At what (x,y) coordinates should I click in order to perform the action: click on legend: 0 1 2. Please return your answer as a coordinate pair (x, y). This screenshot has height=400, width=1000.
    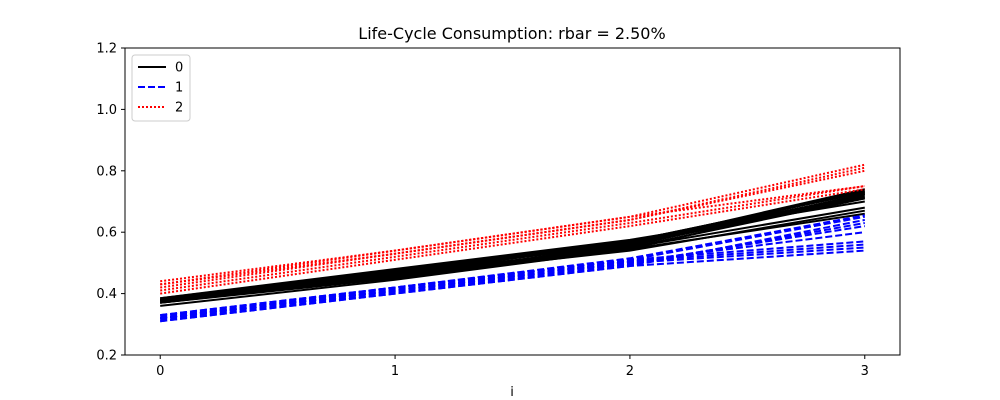
    Looking at the image, I should click on (161, 88).